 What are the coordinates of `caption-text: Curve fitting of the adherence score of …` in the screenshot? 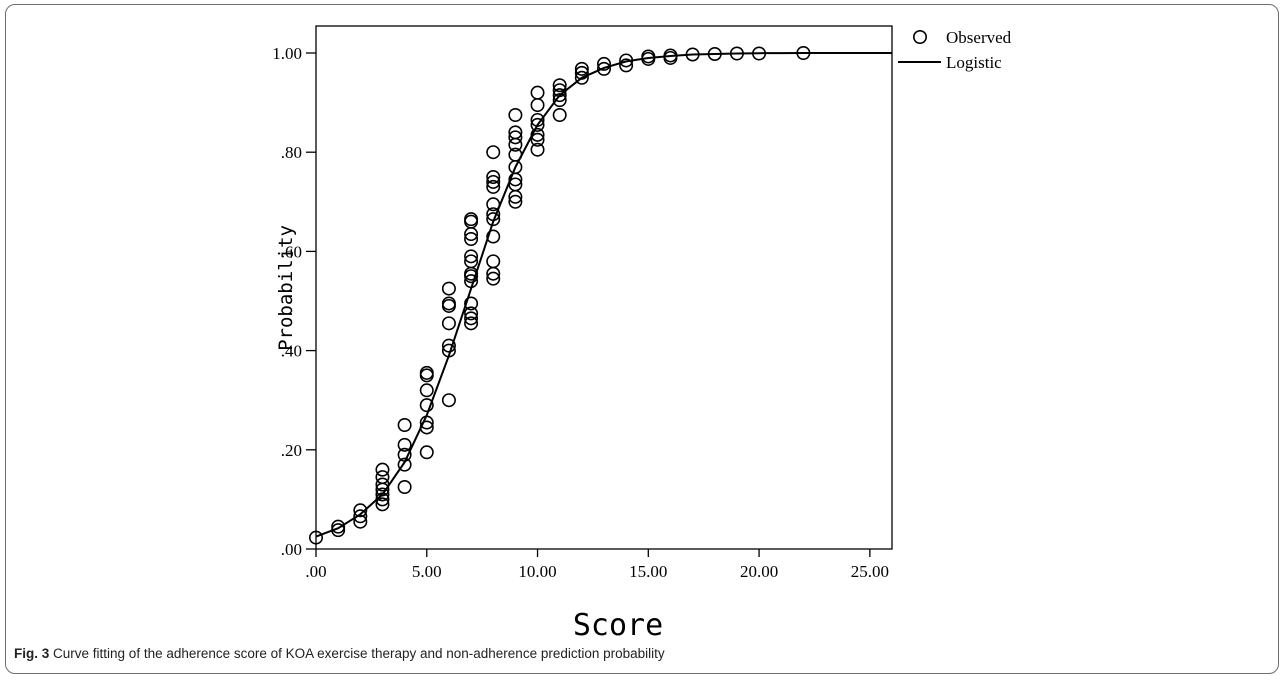 It's located at (359, 653).